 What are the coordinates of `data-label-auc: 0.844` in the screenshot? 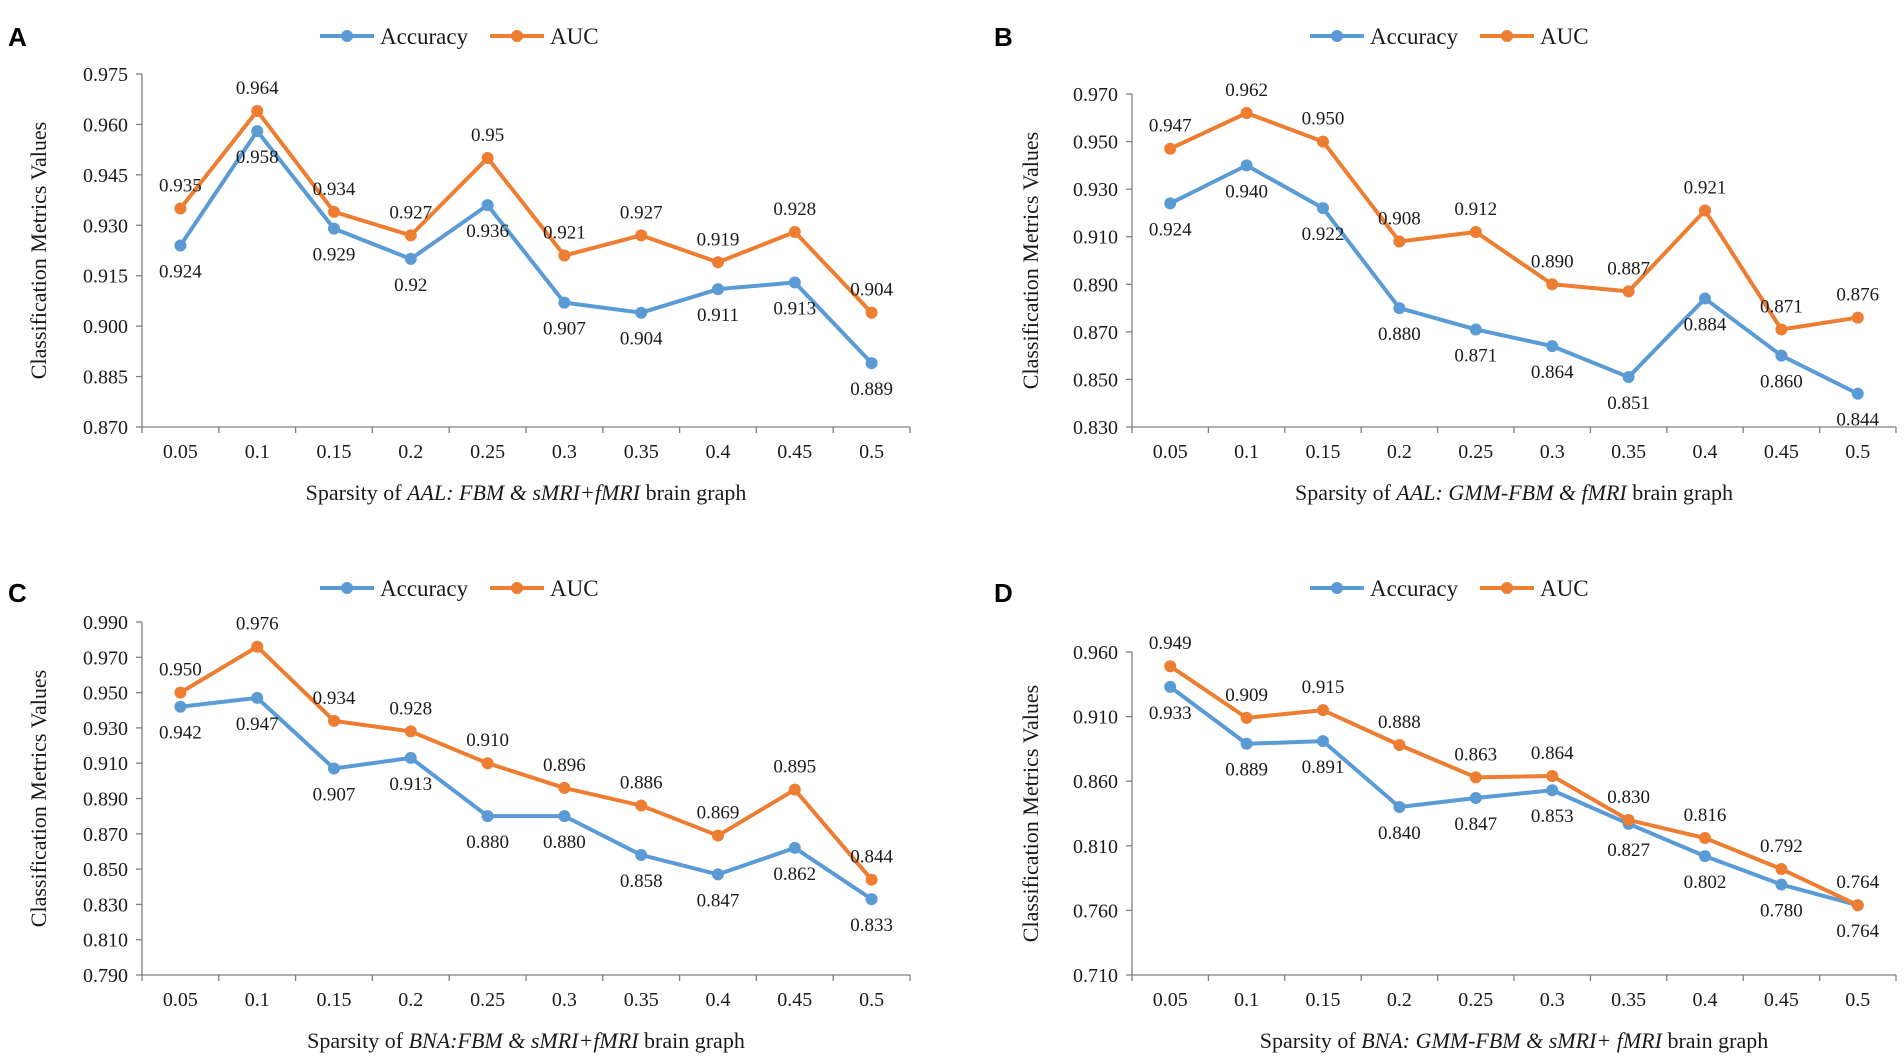 It's located at (871, 857).